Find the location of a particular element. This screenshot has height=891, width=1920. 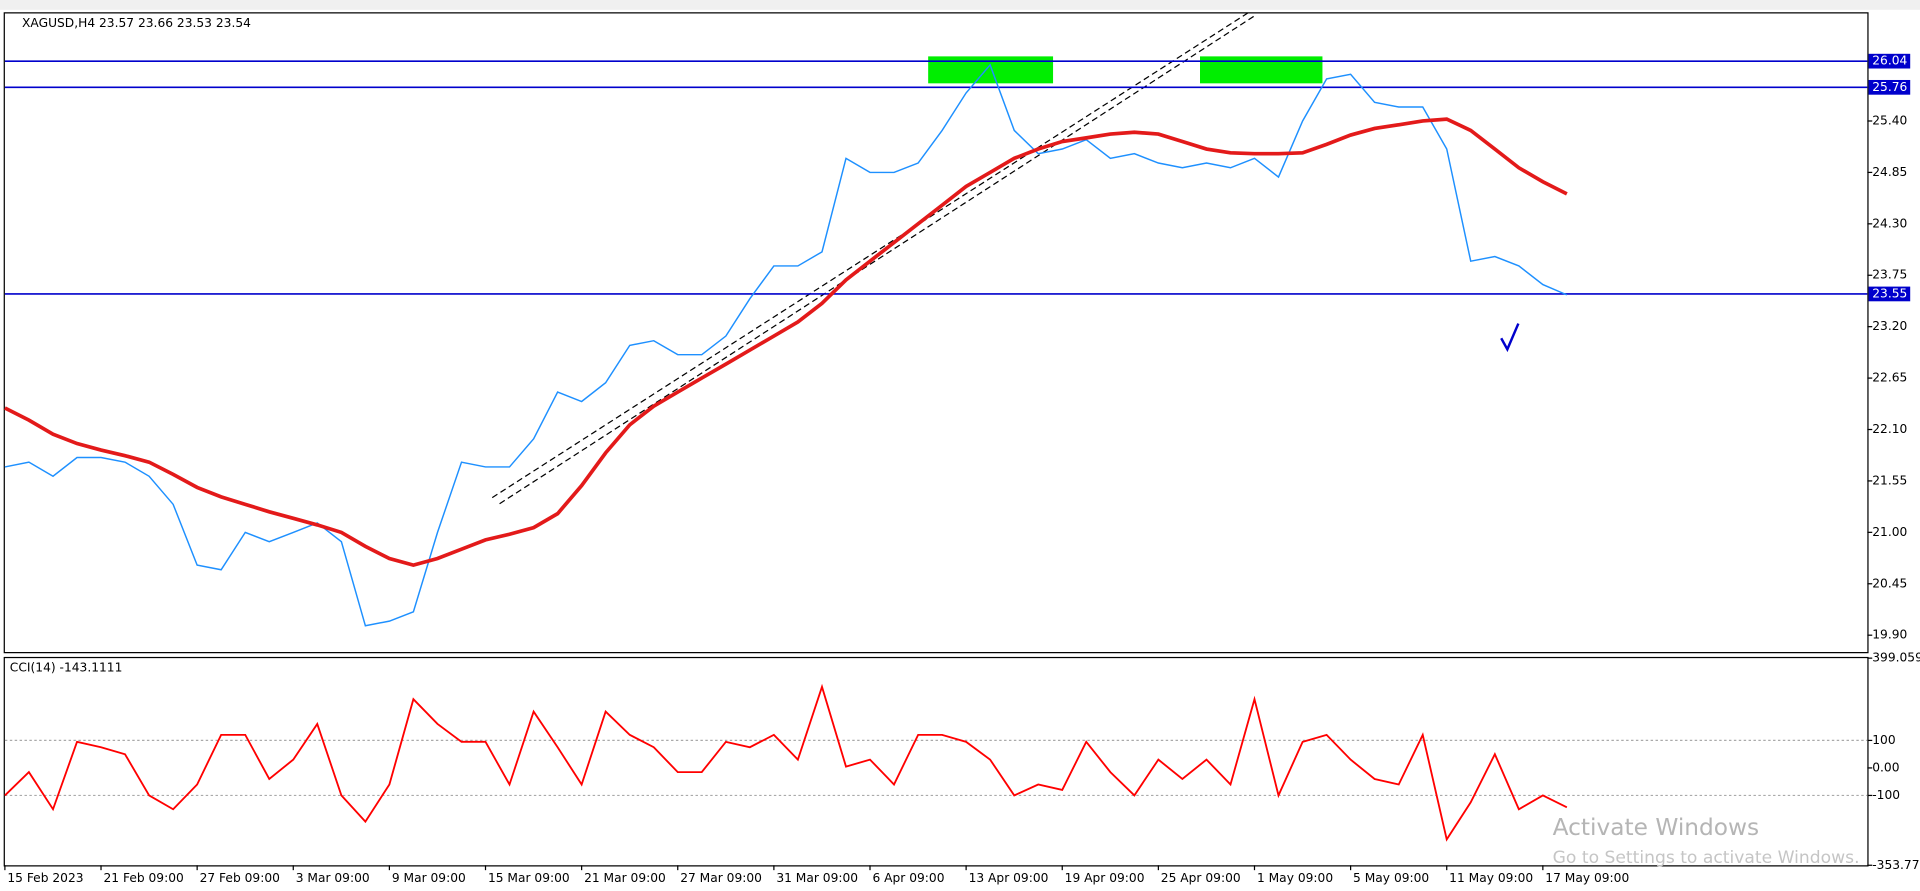

indicator-title: CCI(14) -143.1111 is located at coordinates (66, 667).